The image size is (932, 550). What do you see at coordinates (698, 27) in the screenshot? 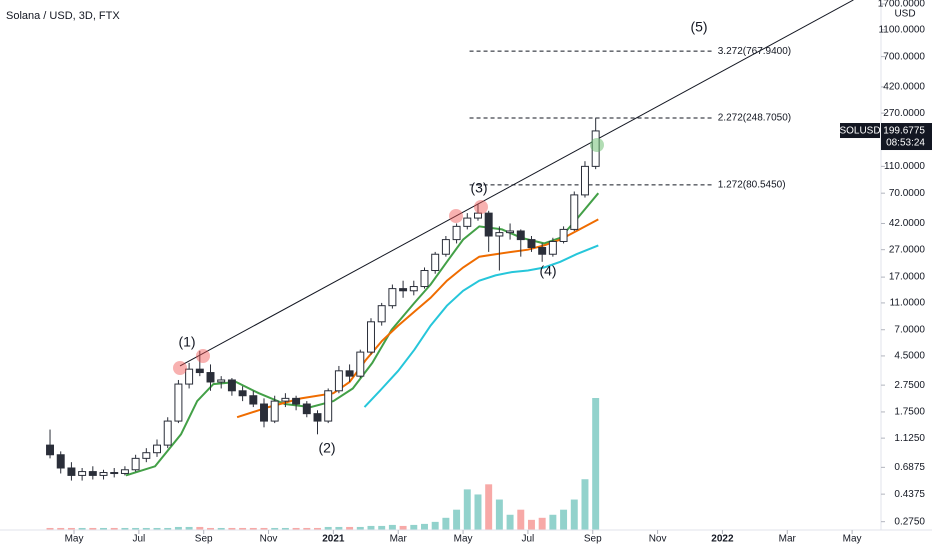
I see `wave-label: (5)` at bounding box center [698, 27].